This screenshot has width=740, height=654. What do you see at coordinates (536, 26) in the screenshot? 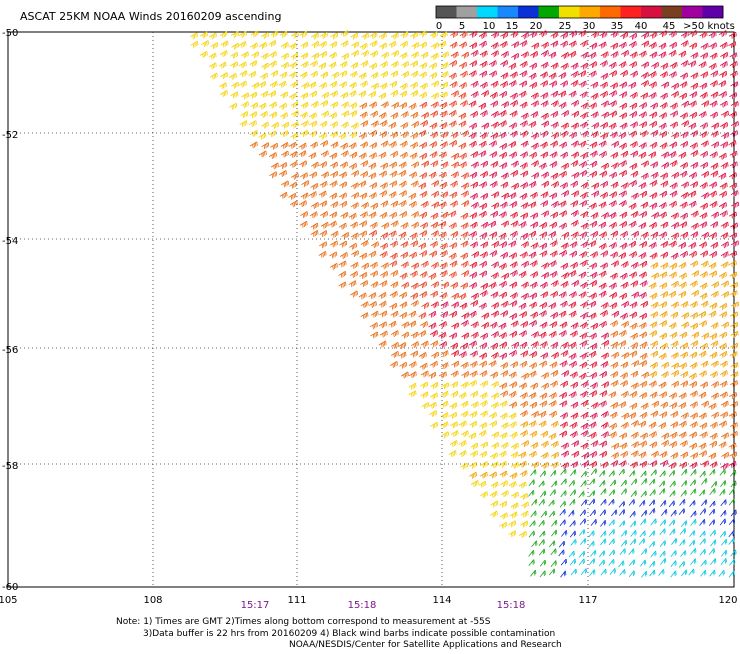
I see `legend-tick-label: 20` at bounding box center [536, 26].